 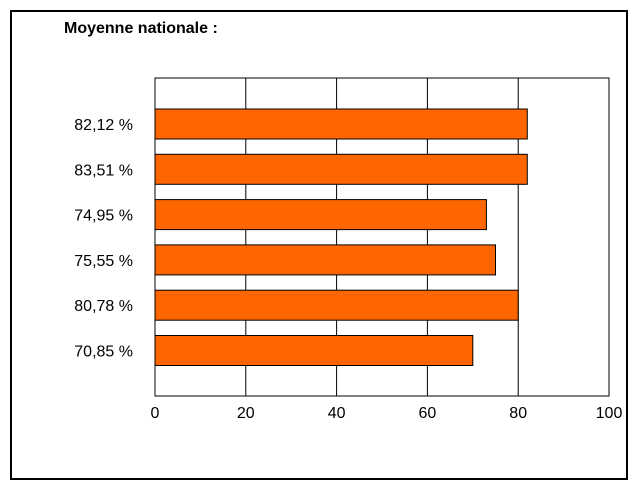 I want to click on x-tick-label: 0, so click(x=155, y=413).